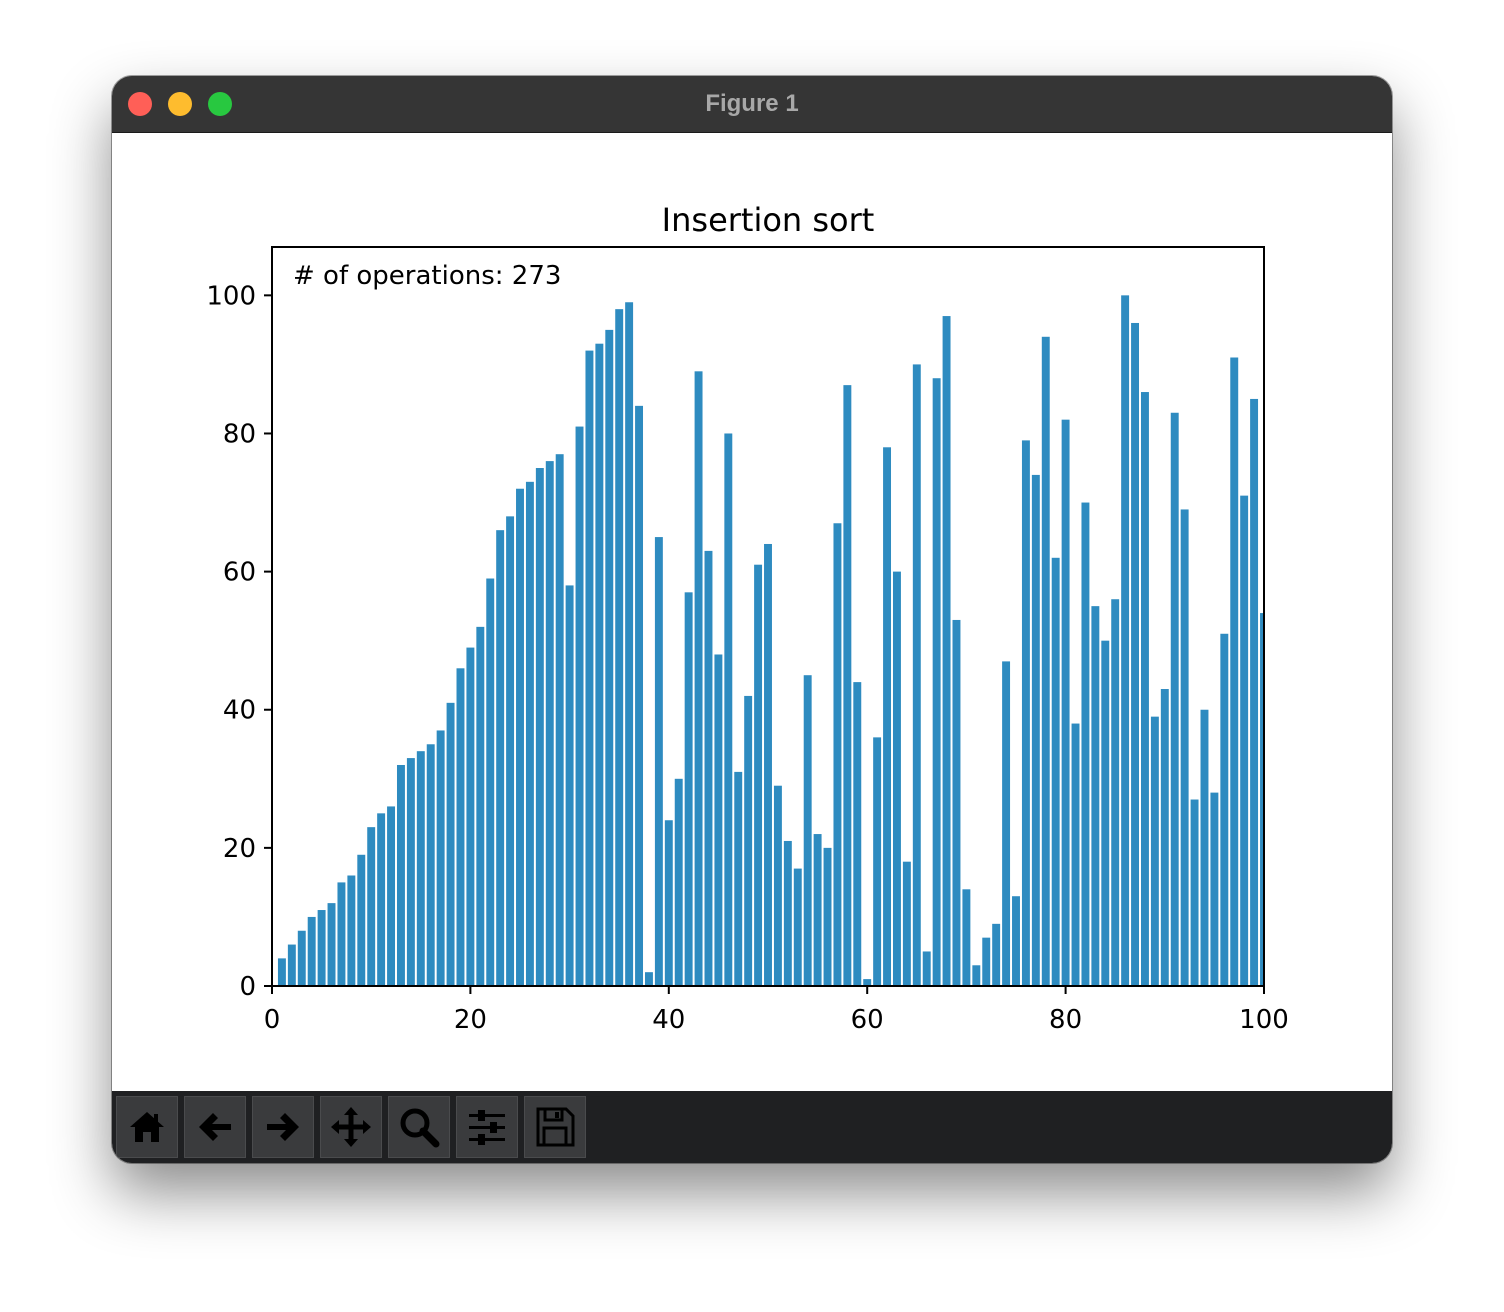 The height and width of the screenshot is (1312, 1504). Describe the element at coordinates (239, 849) in the screenshot. I see `y-tick-label: 20` at that location.